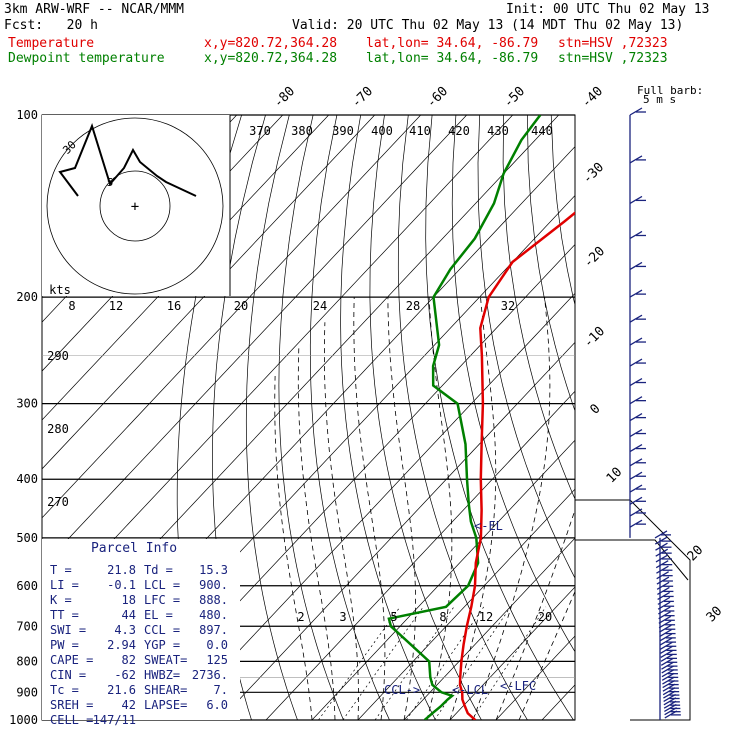  Describe the element at coordinates (27, 626) in the screenshot. I see `pressure-label: 700` at that location.